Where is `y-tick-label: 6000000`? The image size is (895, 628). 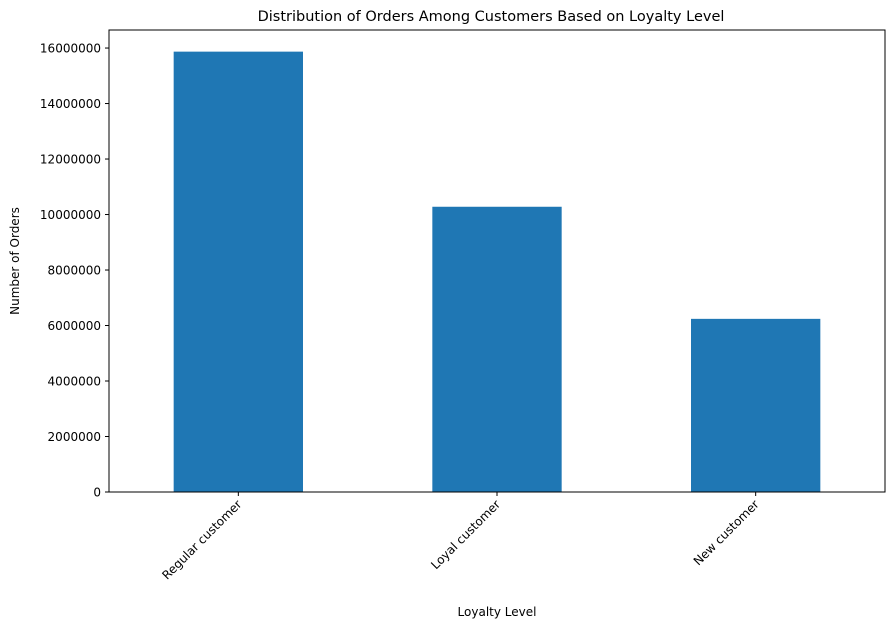
y-tick-label: 6000000 is located at coordinates (74, 326).